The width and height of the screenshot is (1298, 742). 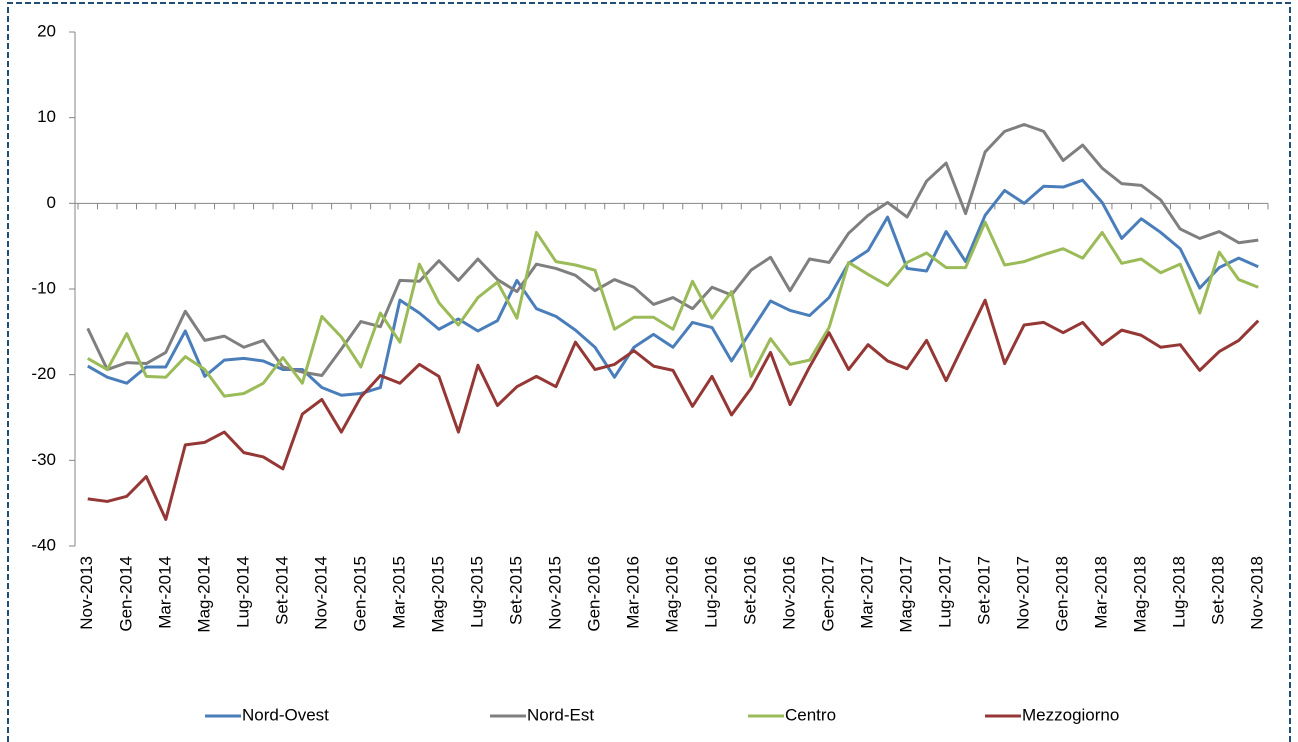 What do you see at coordinates (46, 30) in the screenshot?
I see `y-tick-label: 20` at bounding box center [46, 30].